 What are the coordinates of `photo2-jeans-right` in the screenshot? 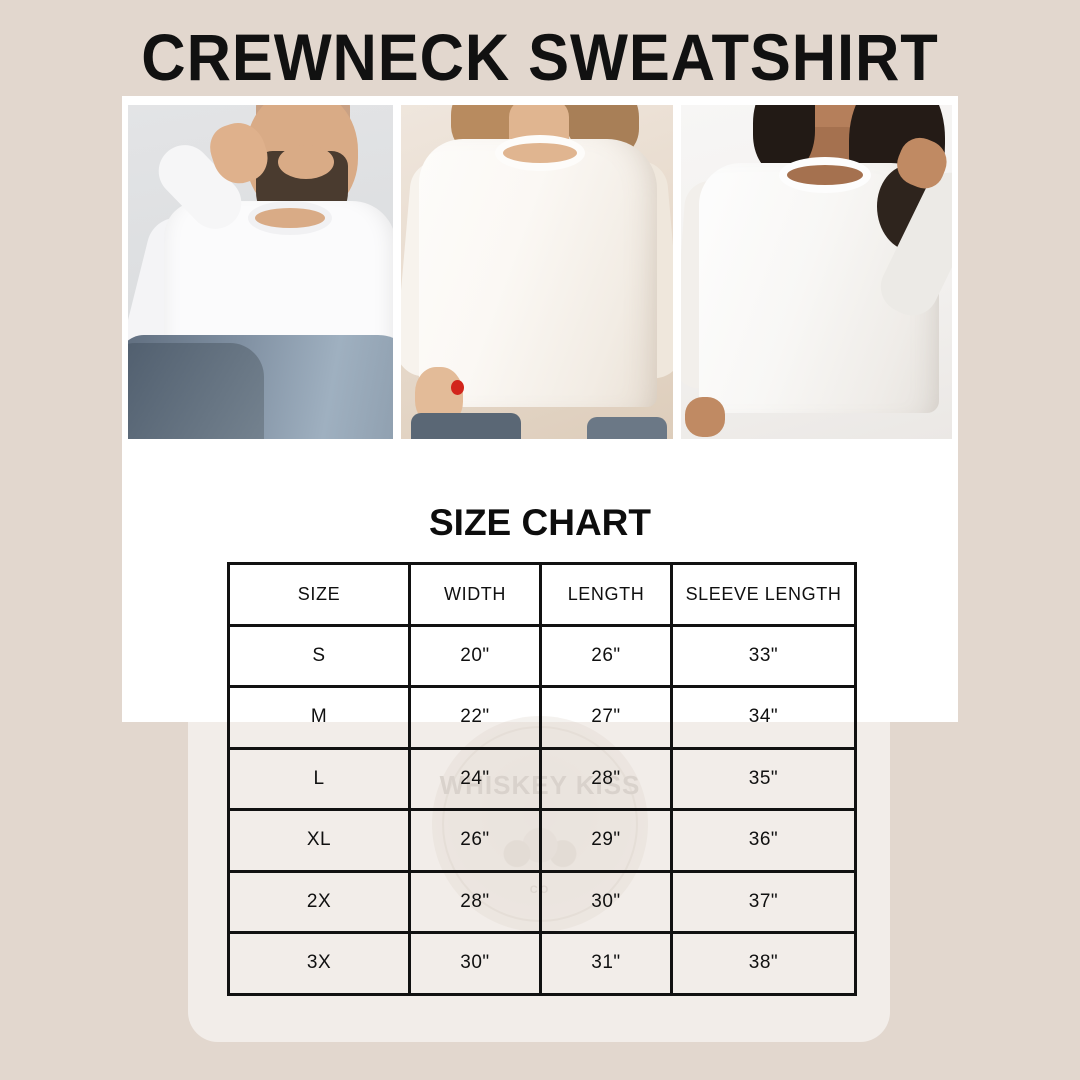 It's located at (627, 428).